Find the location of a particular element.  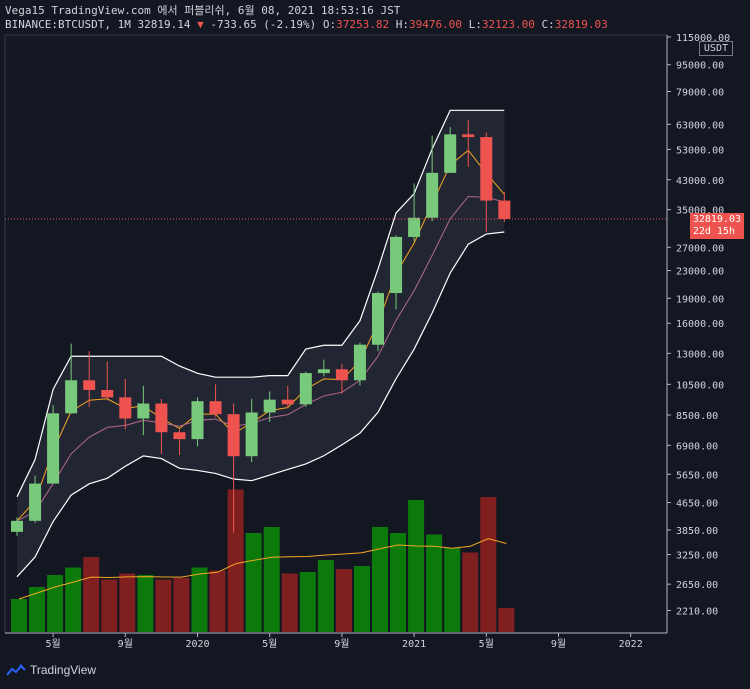

price-tick-label: 43000.00 is located at coordinates (700, 181).